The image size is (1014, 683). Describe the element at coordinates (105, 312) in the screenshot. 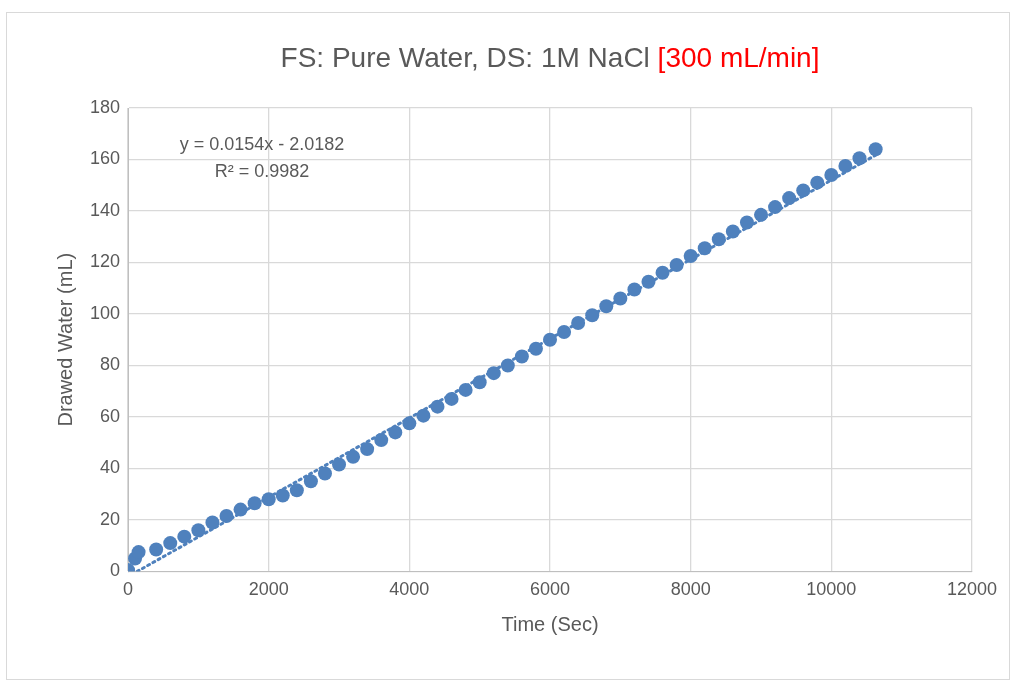

I see `y-tick-label: 100` at that location.